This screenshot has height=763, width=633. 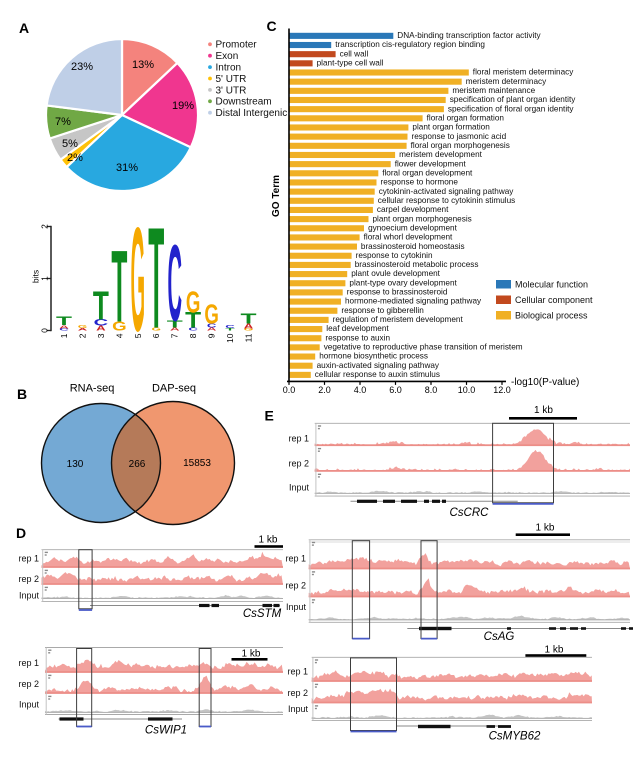 What do you see at coordinates (431, 390) in the screenshot?
I see `svg-text: 8.0` at bounding box center [431, 390].